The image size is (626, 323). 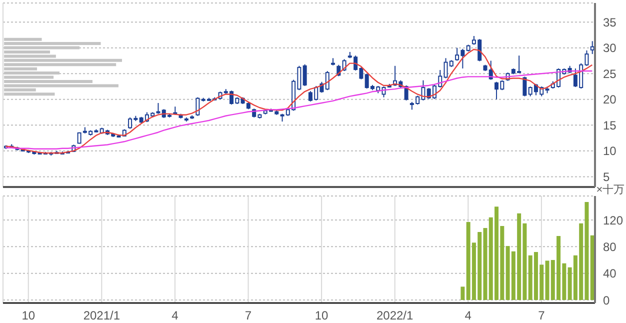 I want to click on y-tick-label: 120, so click(x=613, y=220).